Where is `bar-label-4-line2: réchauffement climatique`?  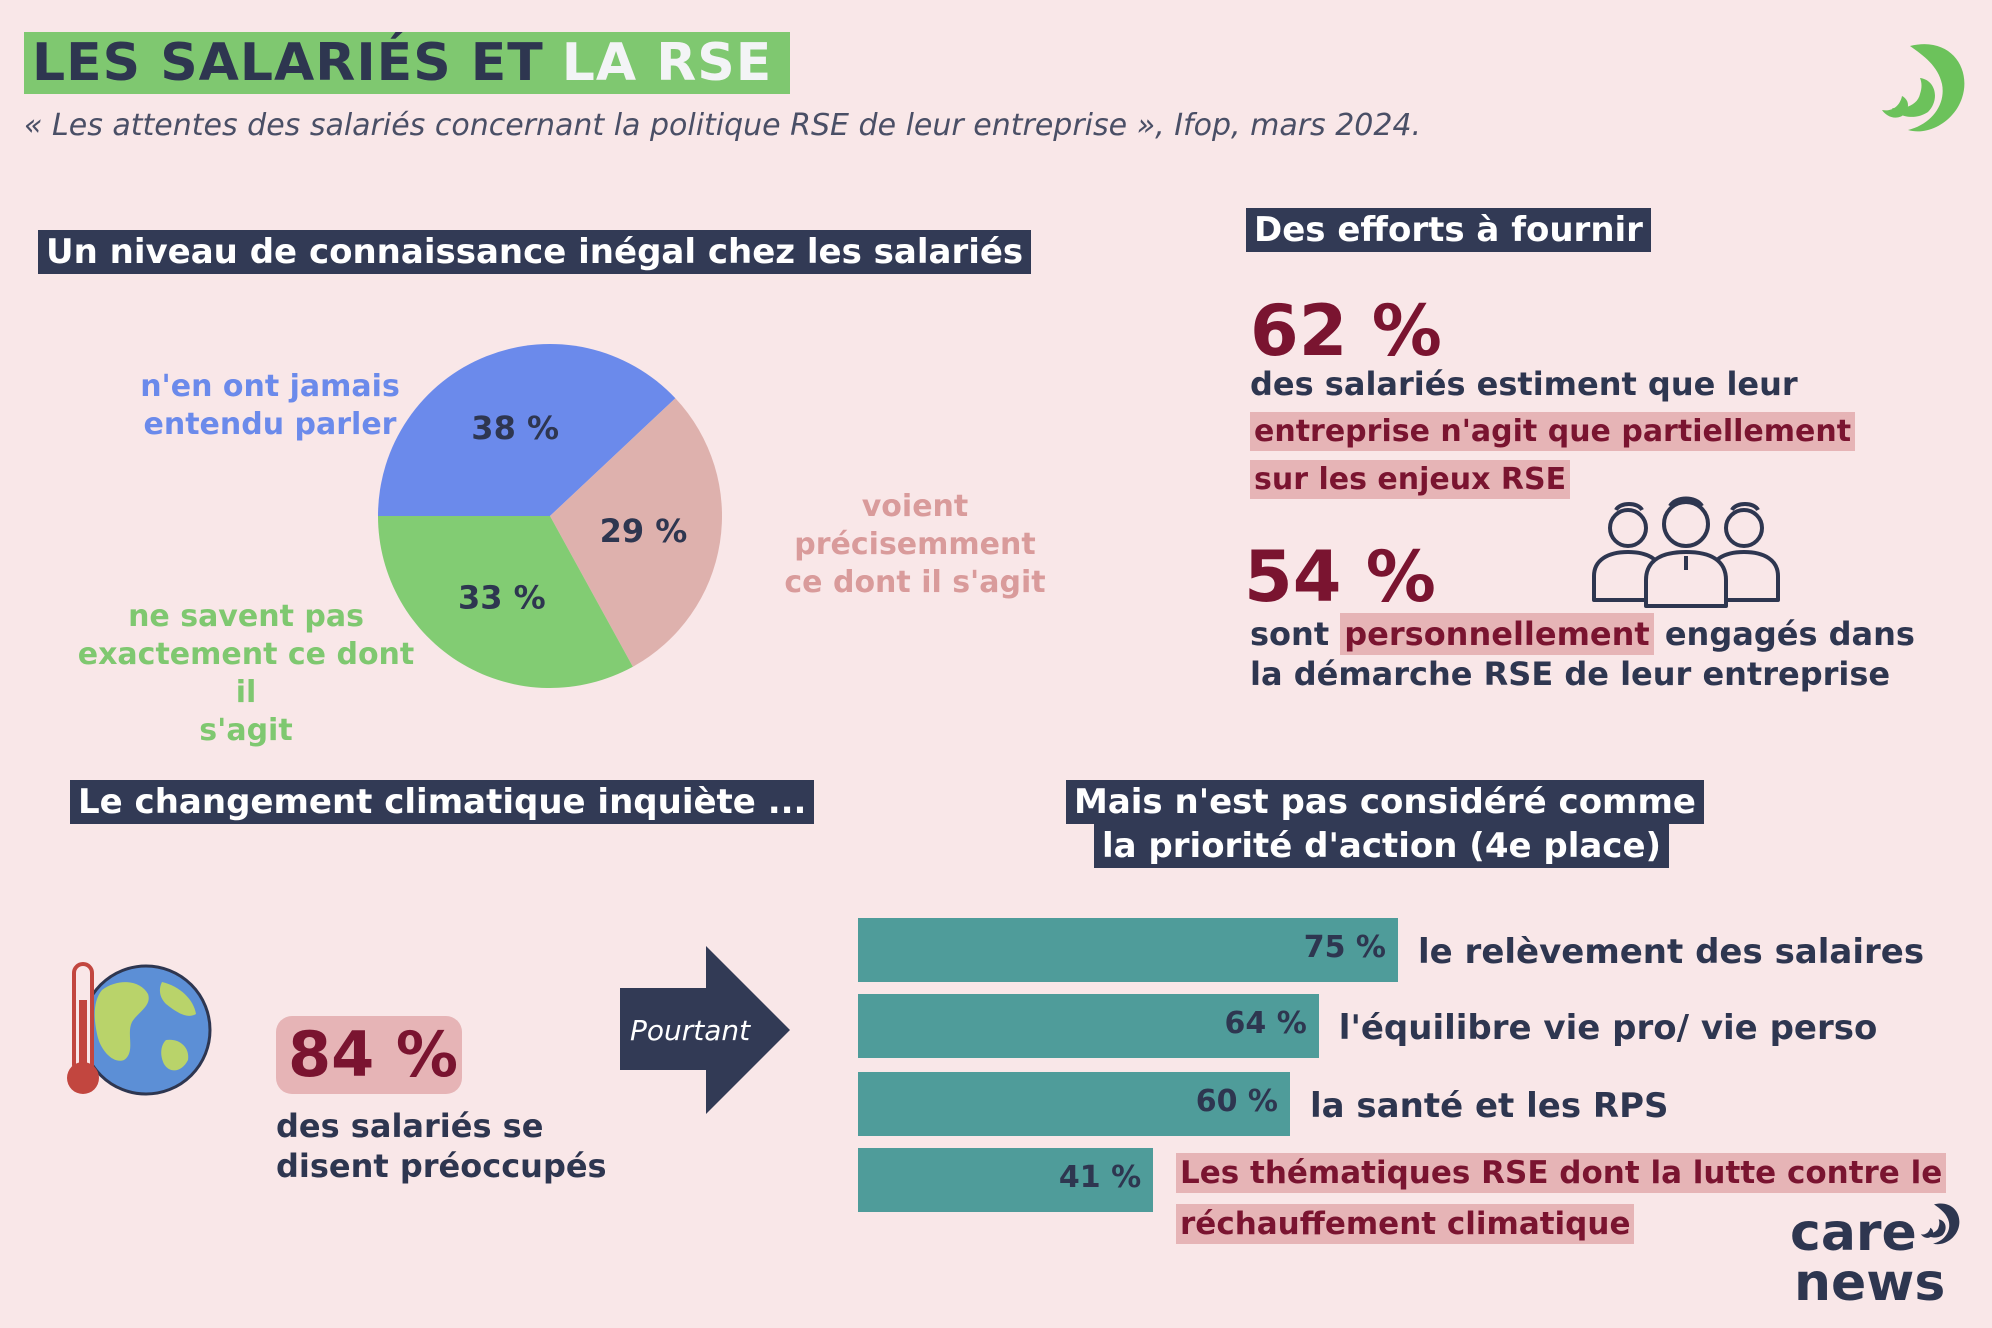
bar-label-4-line2: réchauffement climatique is located at coordinates (1405, 1224).